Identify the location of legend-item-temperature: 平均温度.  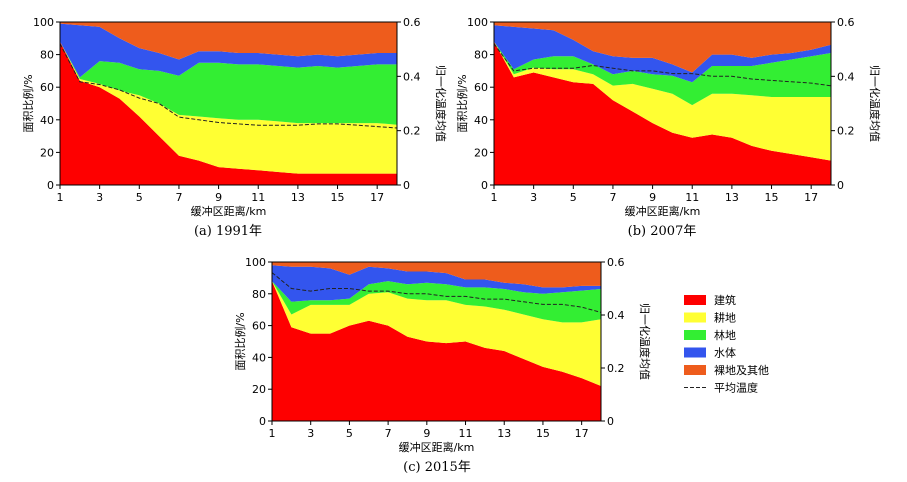
(721, 388).